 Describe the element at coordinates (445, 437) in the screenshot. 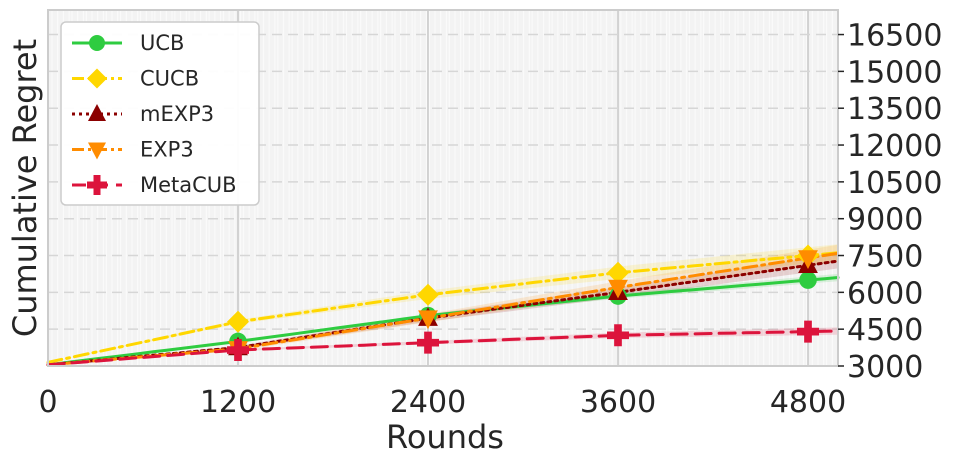

I see `x-axis-label: Rounds` at that location.